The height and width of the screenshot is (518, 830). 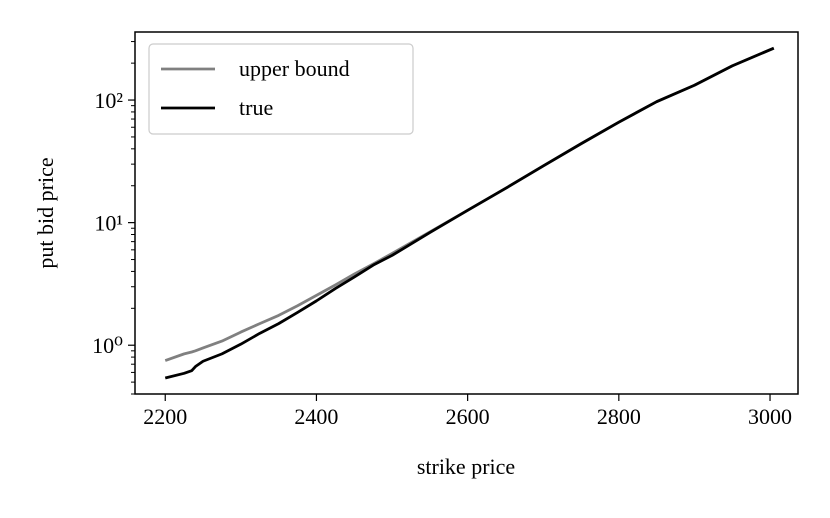 I want to click on legend-label: true, so click(x=256, y=107).